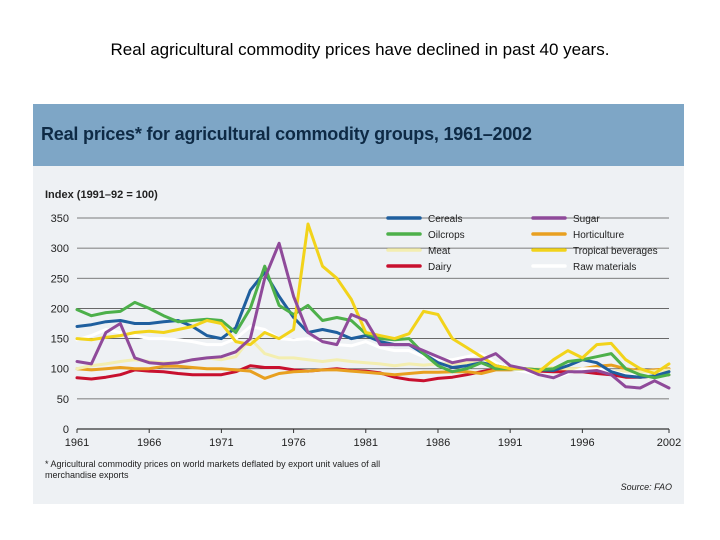  I want to click on legend-label-tropical-beverages: Tropical beverages, so click(615, 251).